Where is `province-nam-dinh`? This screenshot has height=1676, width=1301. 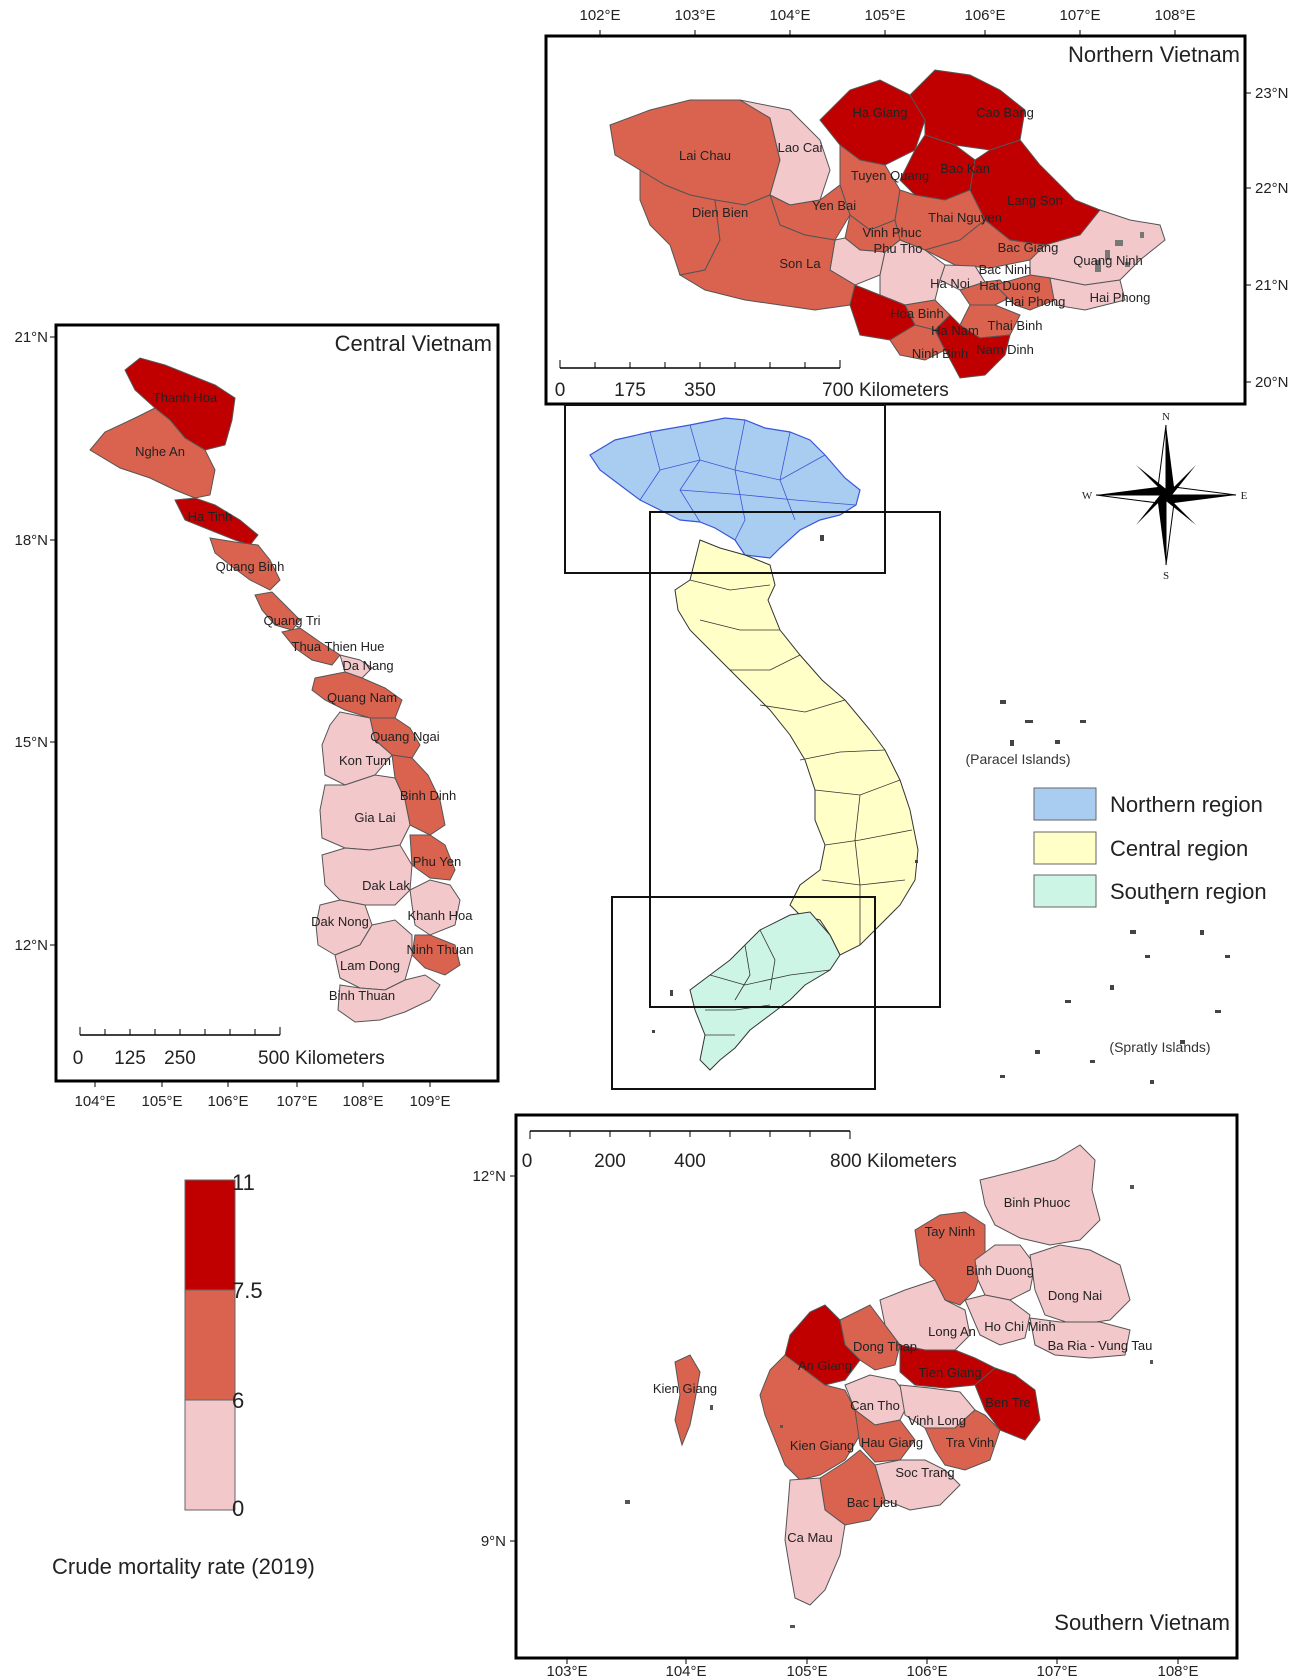
province-nam-dinh is located at coordinates (972, 346).